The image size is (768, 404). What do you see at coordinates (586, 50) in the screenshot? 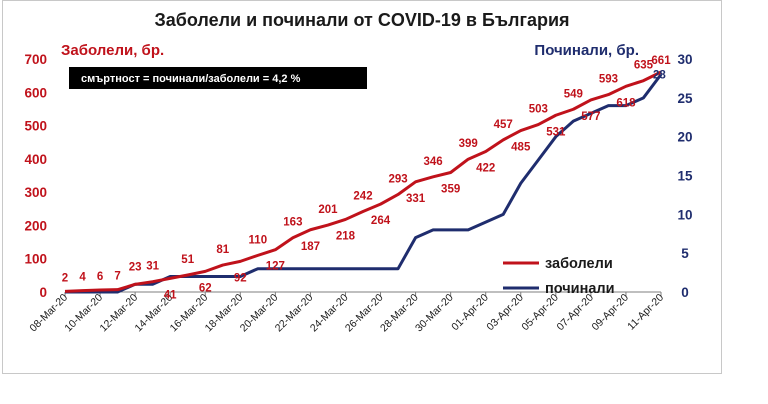
I see `y-axis-right-title: Починали, бр.` at bounding box center [586, 50].